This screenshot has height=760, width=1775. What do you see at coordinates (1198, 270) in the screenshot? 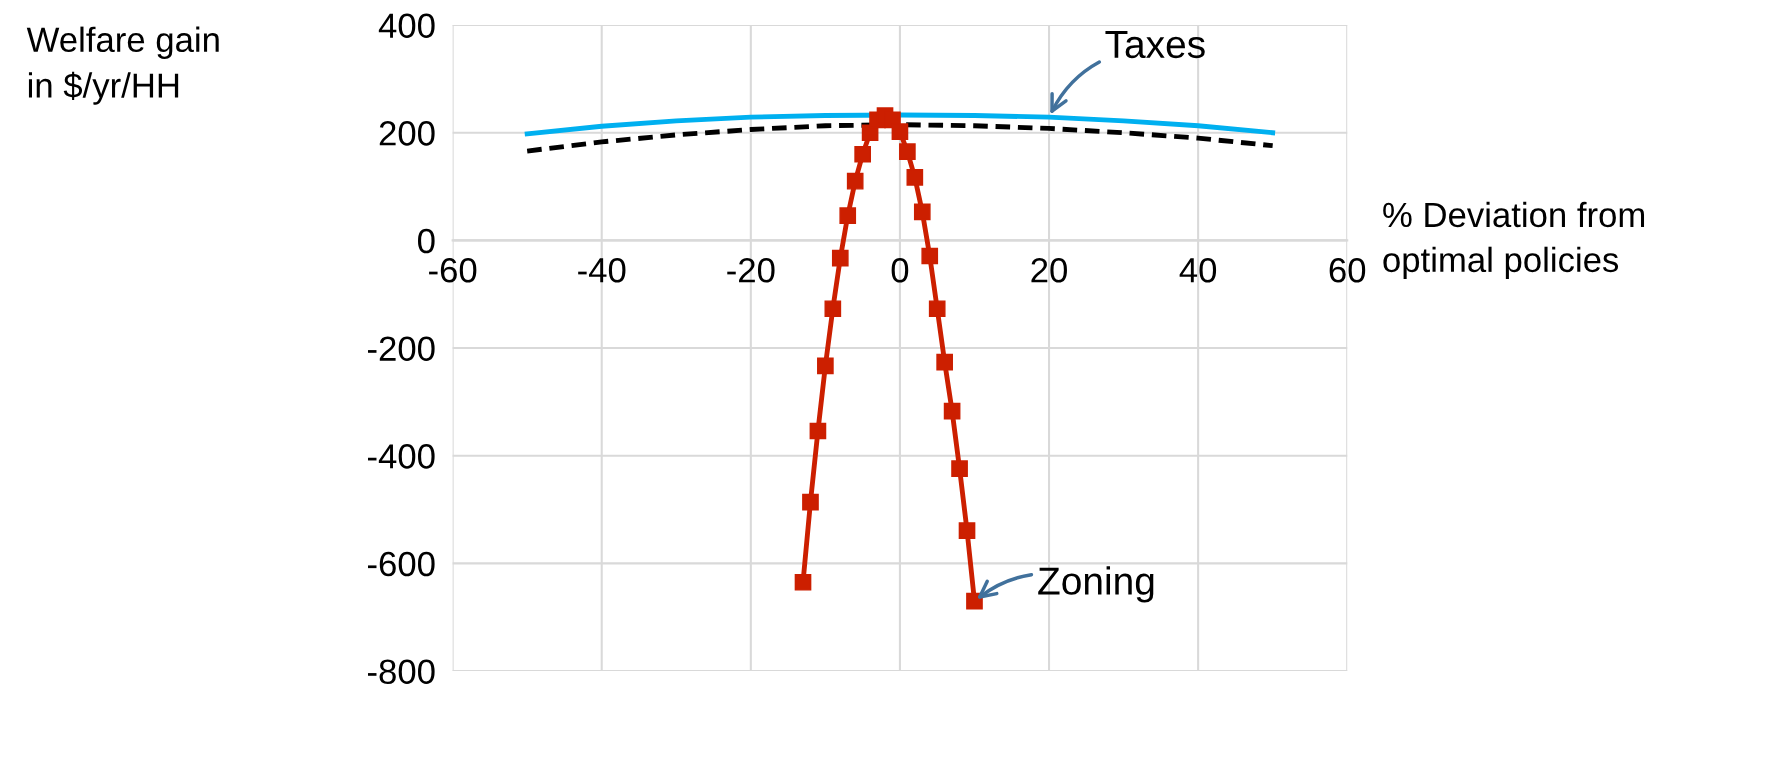
I see `x-tick-label: 40` at bounding box center [1198, 270].